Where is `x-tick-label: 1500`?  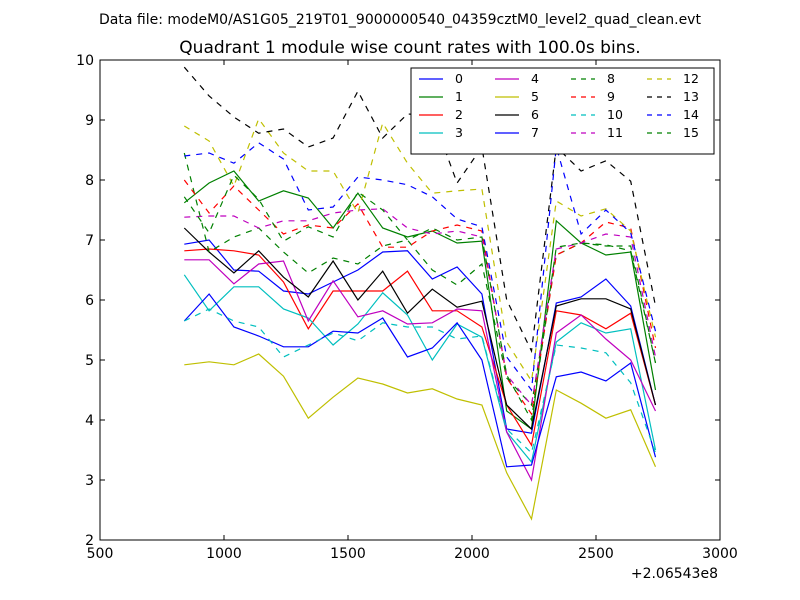
x-tick-label: 1500 is located at coordinates (348, 554).